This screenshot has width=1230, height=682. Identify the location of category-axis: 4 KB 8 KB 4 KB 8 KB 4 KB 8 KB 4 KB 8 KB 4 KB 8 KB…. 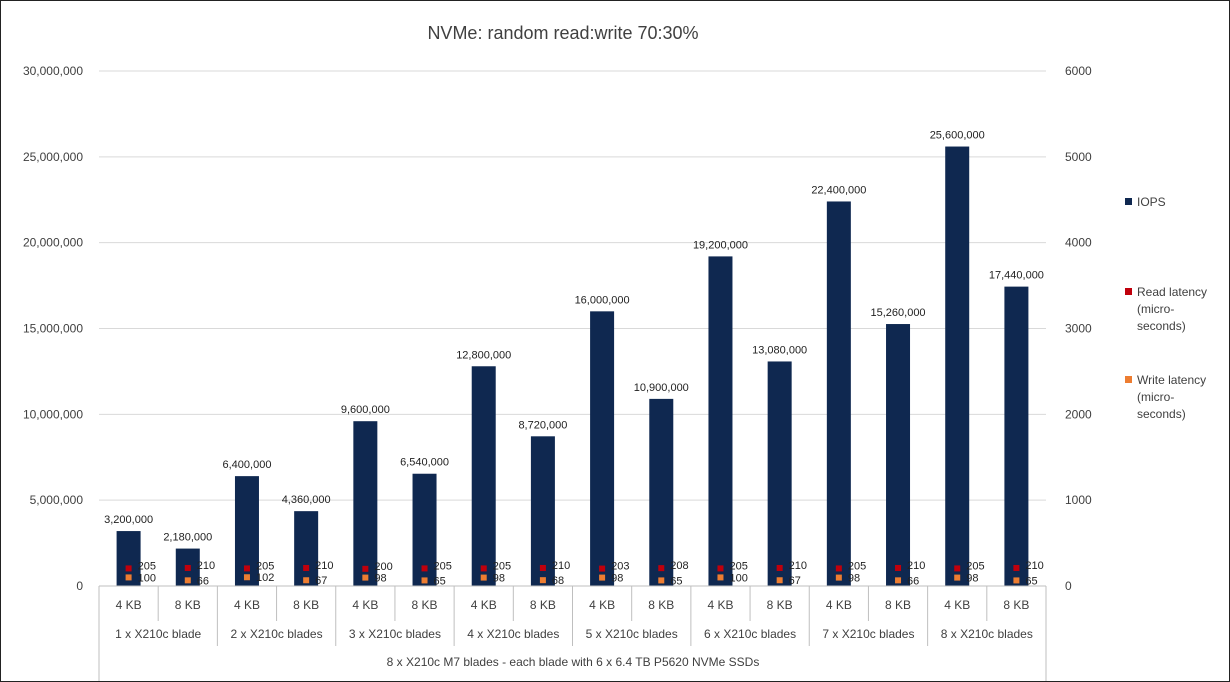
(572, 633).